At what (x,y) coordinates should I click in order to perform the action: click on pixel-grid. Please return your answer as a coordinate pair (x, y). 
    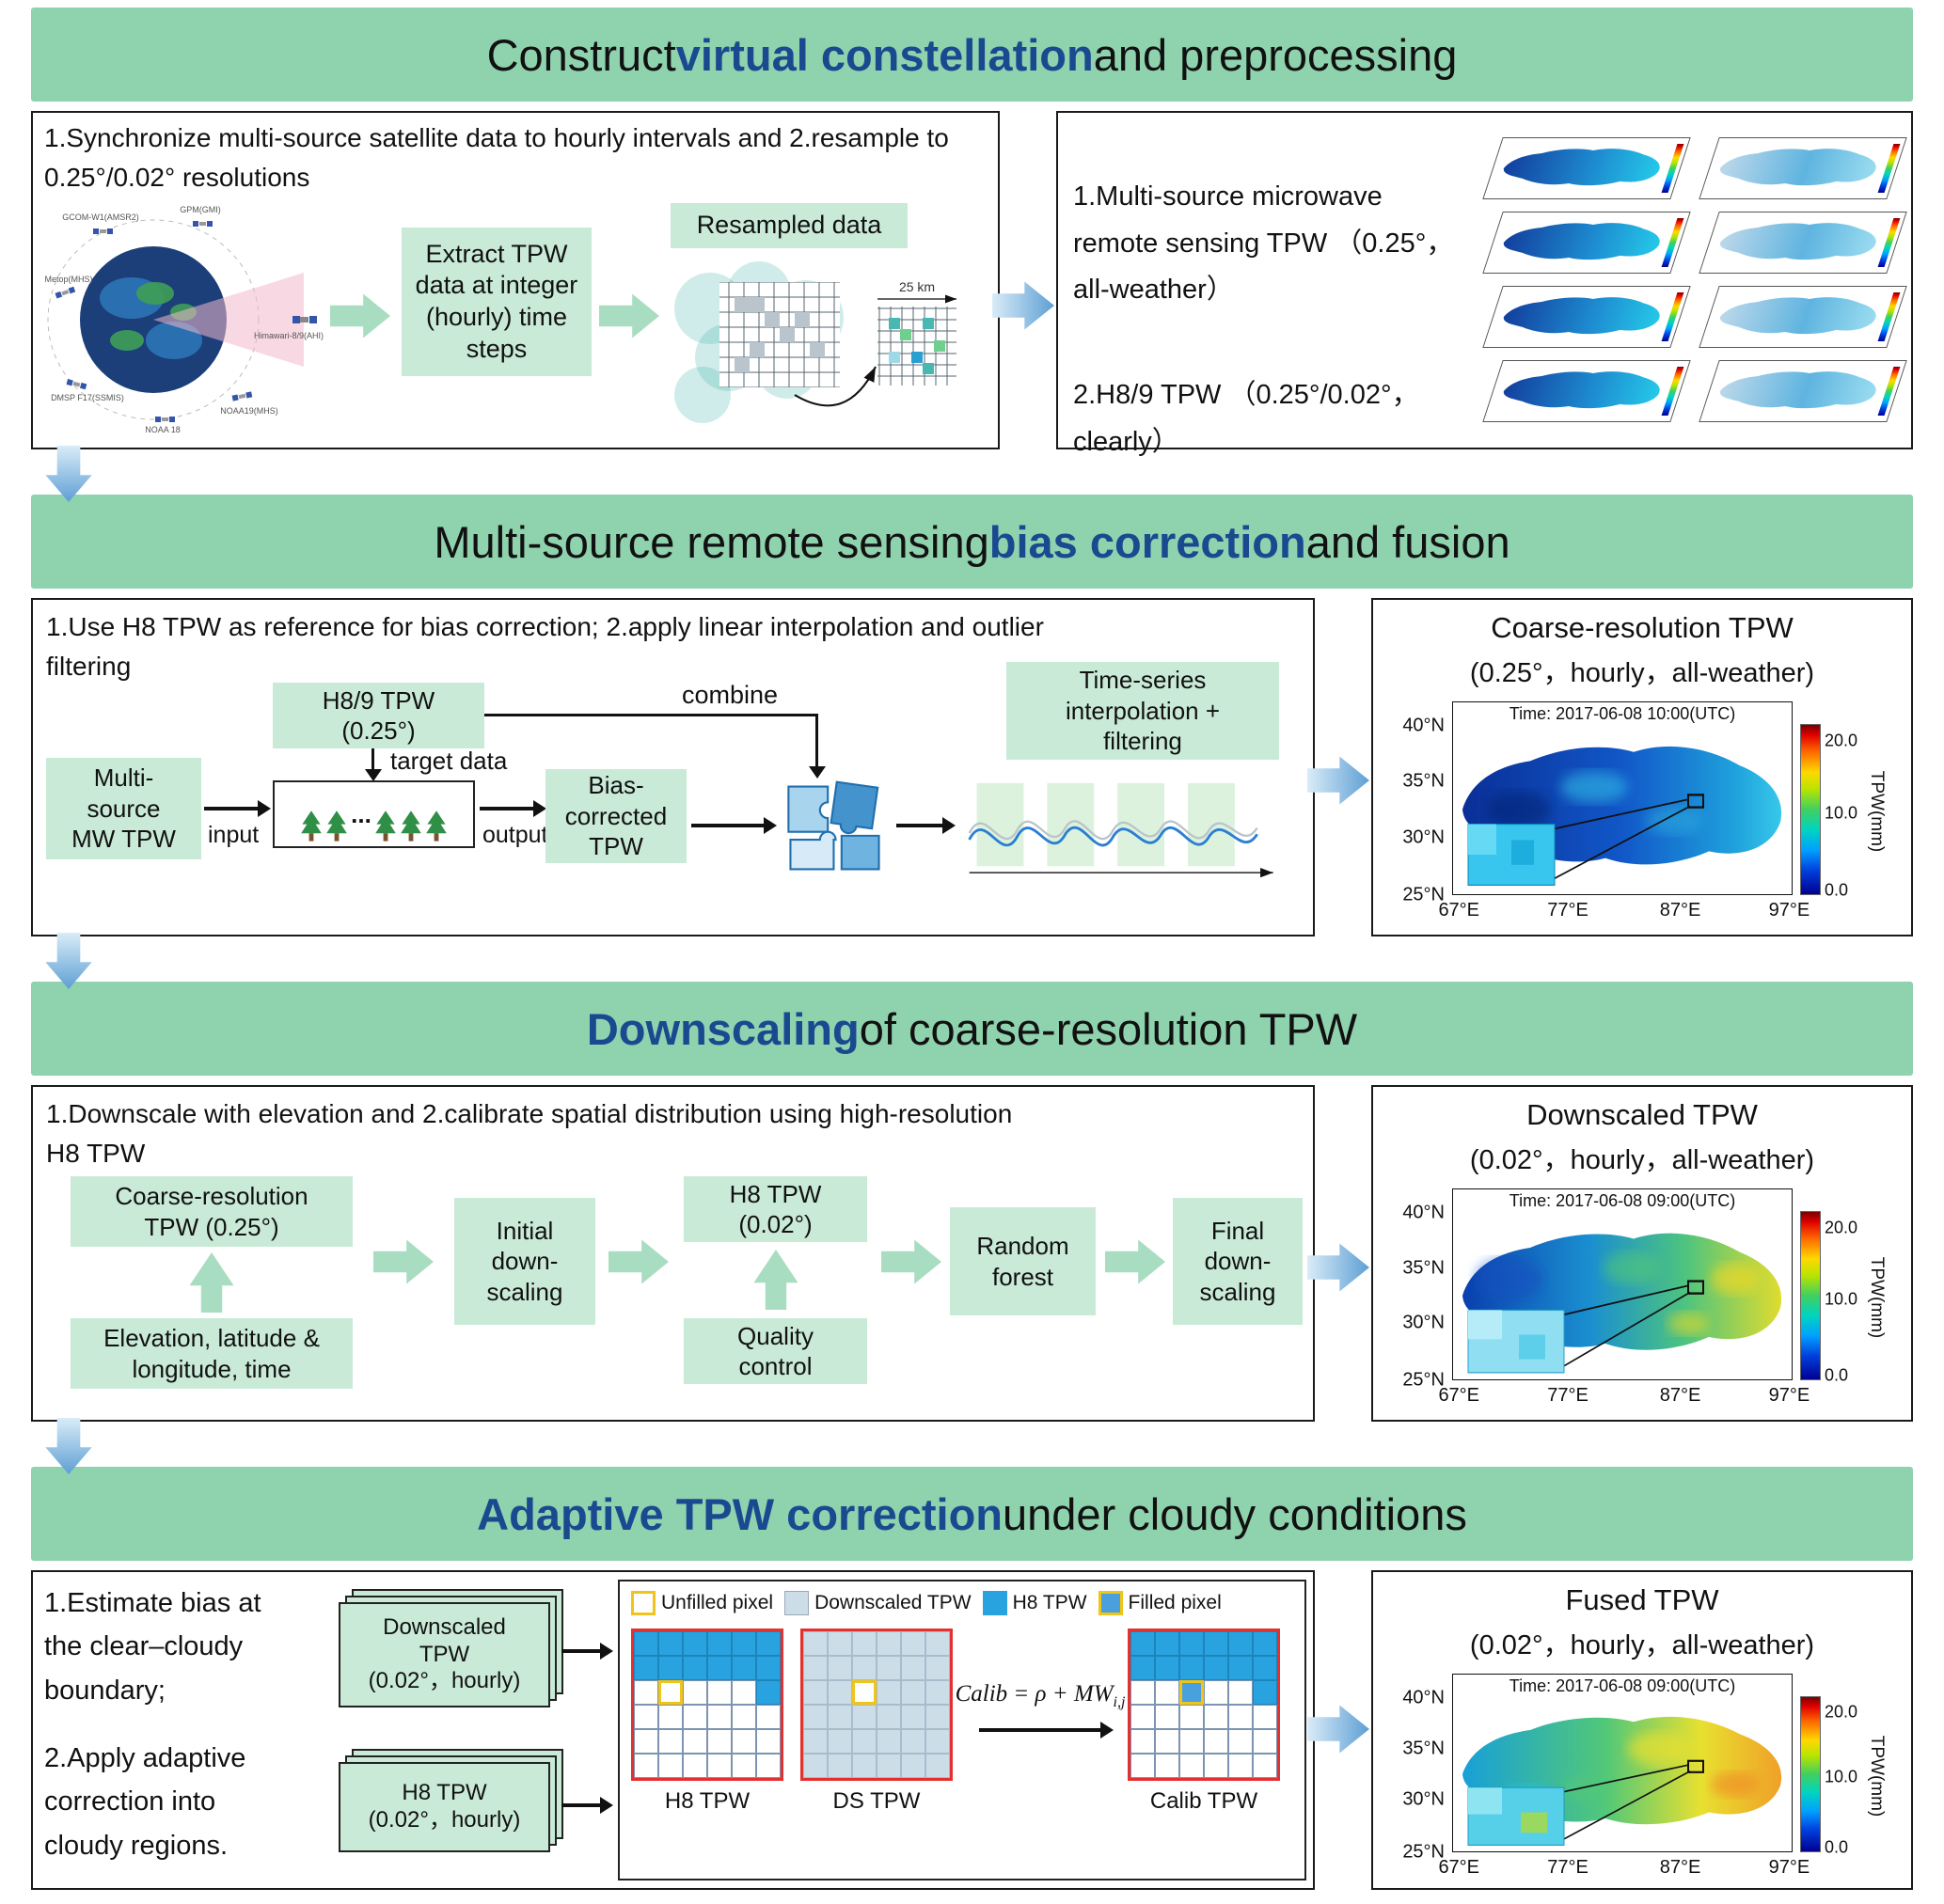
    Looking at the image, I should click on (1204, 1705).